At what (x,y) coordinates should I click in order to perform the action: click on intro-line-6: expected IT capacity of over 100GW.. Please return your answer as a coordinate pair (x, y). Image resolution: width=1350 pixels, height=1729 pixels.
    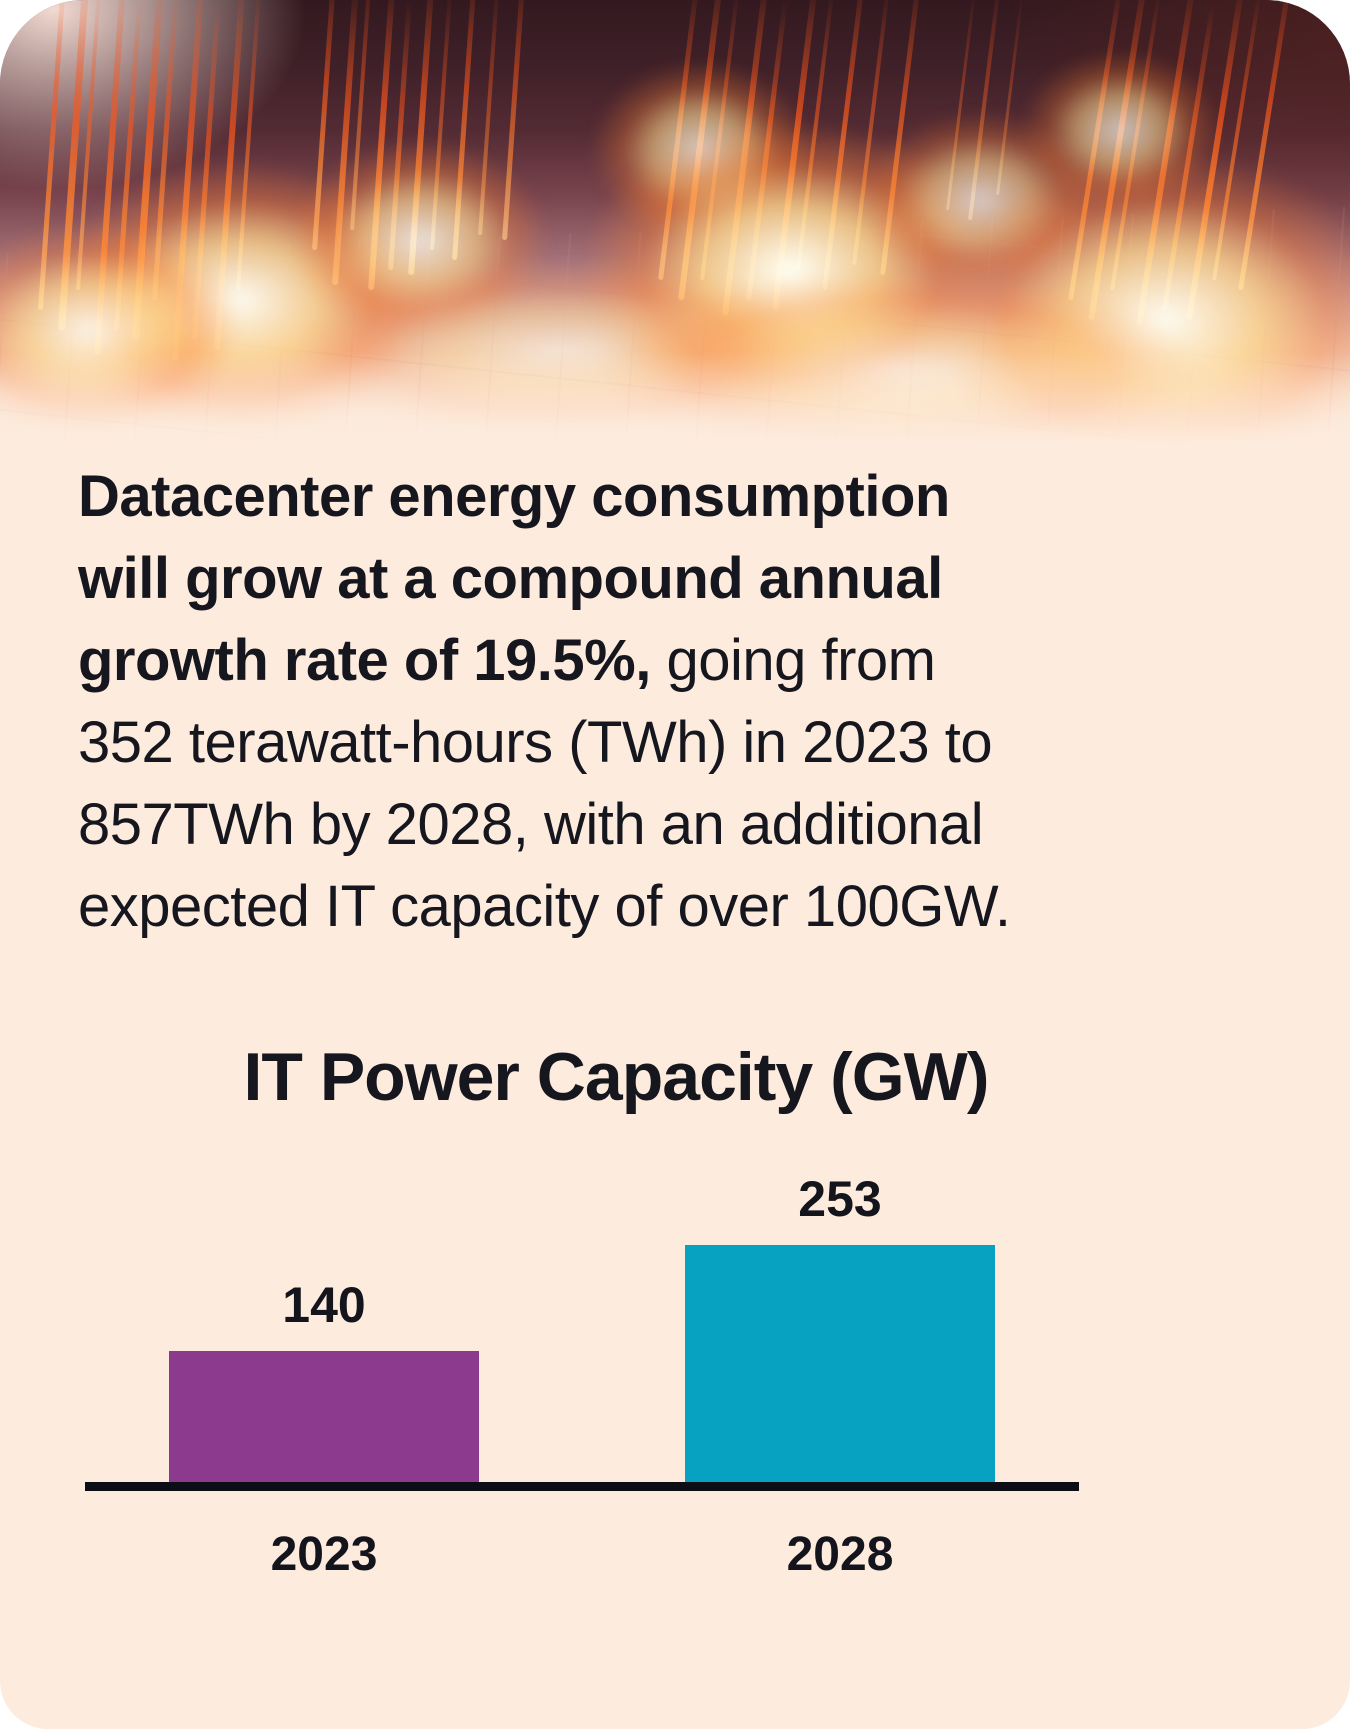
    Looking at the image, I should click on (668, 907).